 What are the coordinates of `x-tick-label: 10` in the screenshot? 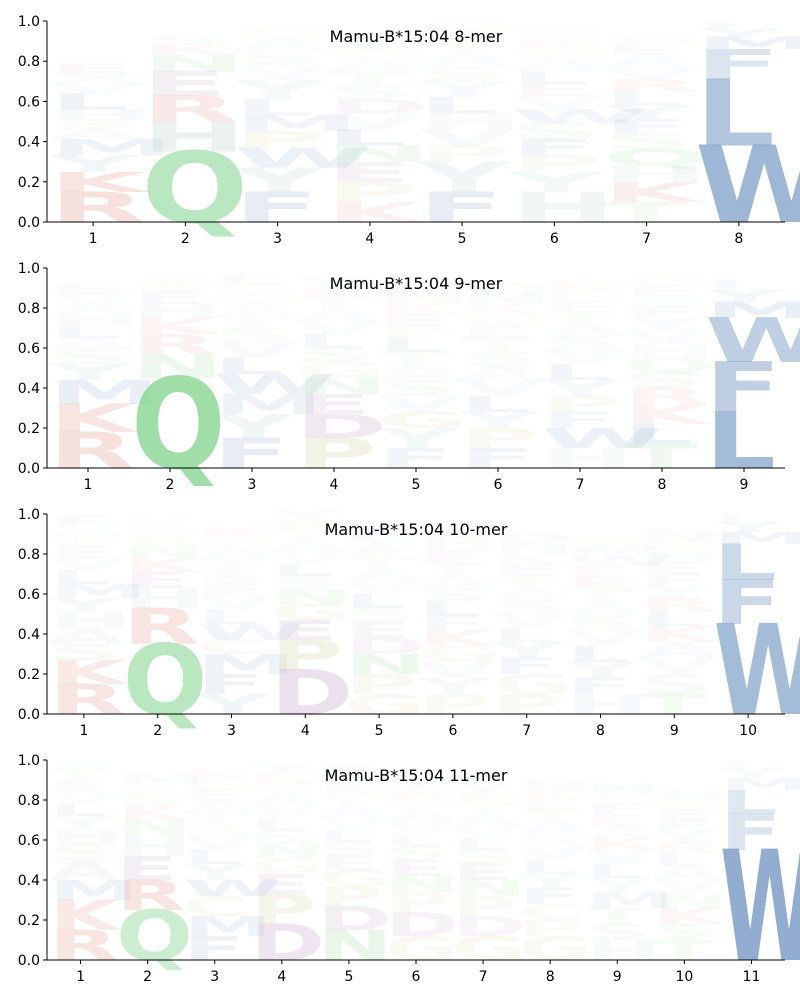 It's located at (684, 977).